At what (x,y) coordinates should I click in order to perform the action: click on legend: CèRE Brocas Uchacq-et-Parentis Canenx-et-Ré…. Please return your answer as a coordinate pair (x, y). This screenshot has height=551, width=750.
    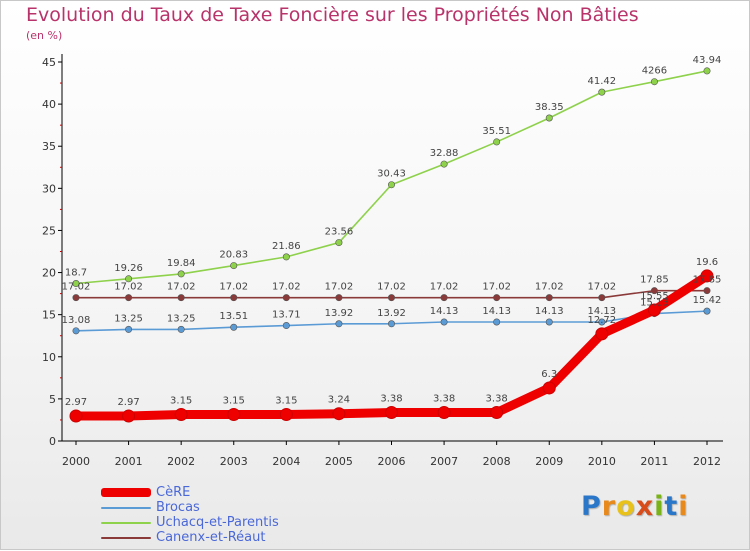
    Looking at the image, I should click on (190, 515).